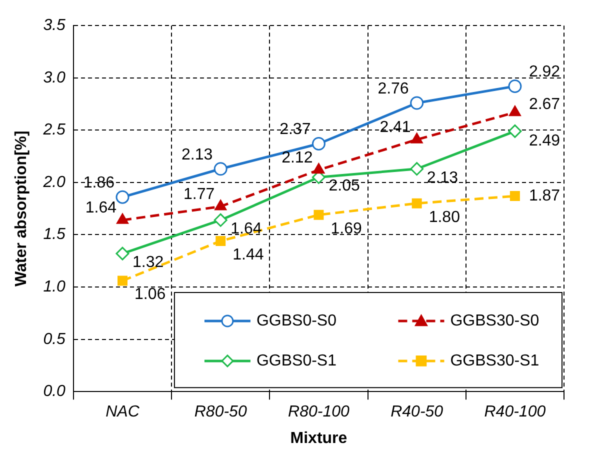 This screenshot has height=460, width=612. I want to click on data-label: 1.32, so click(148, 262).